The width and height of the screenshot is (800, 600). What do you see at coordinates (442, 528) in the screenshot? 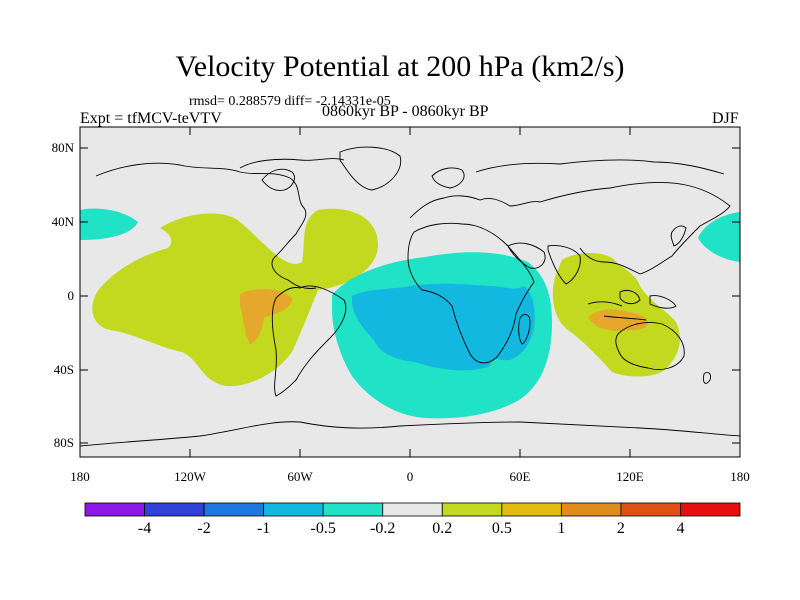
I see `colorbar-label: 0.2` at bounding box center [442, 528].